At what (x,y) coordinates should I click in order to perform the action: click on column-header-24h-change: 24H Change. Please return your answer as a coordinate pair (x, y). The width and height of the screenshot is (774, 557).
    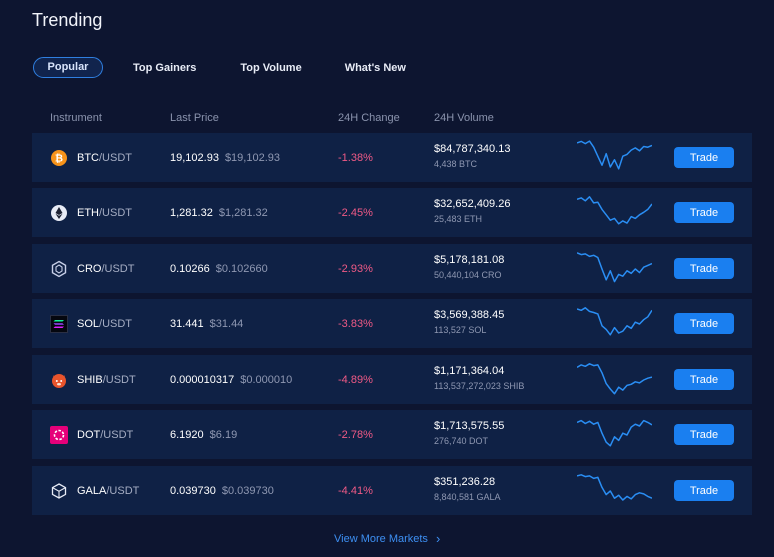
    Looking at the image, I should click on (369, 118).